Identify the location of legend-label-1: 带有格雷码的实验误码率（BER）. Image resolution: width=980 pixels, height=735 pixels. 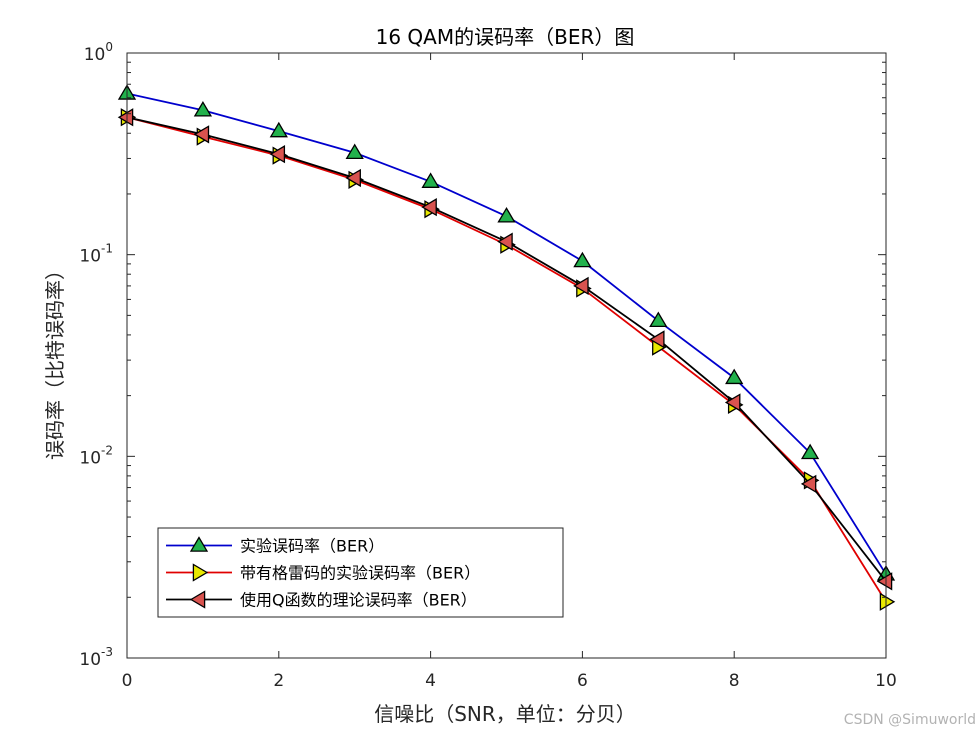
(360, 573).